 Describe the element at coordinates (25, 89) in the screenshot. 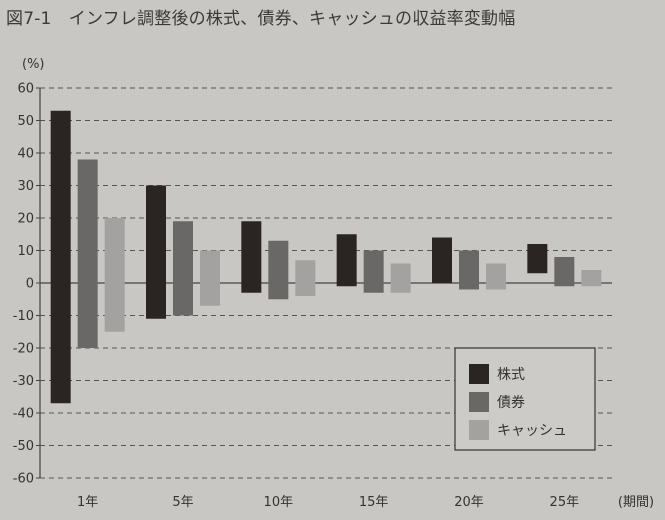

I see `y-tick-label: 60` at that location.